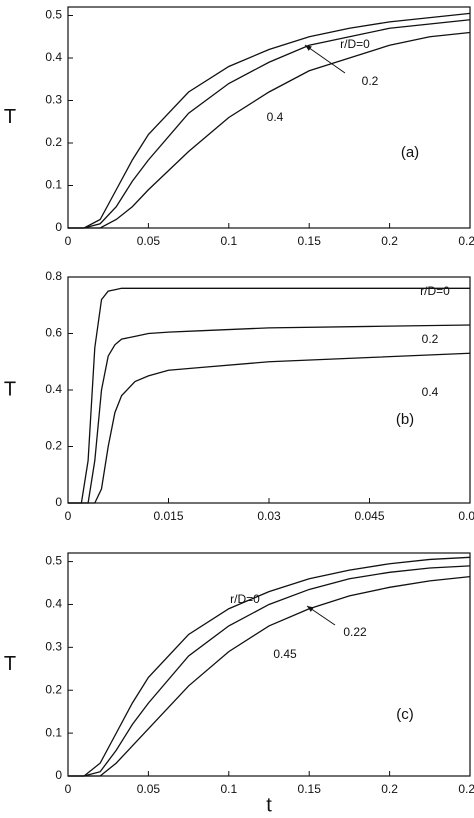  What do you see at coordinates (285, 654) in the screenshot?
I see `curve-label: 0.45` at bounding box center [285, 654].